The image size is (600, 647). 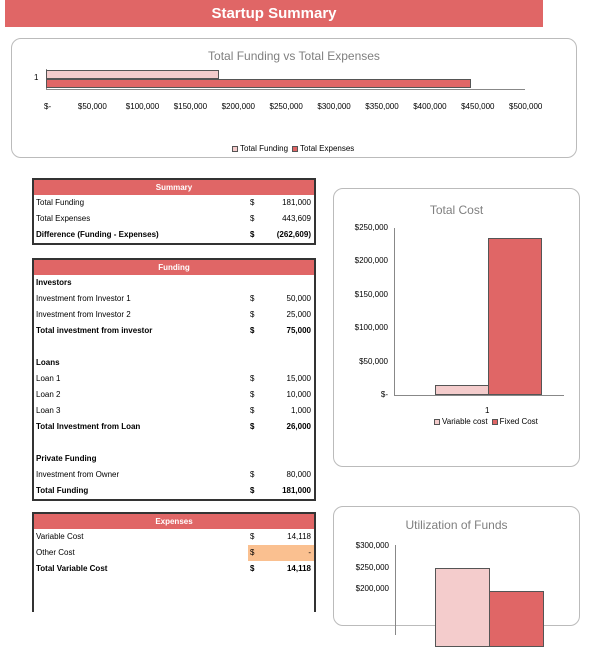 What do you see at coordinates (174, 315) in the screenshot?
I see `table-row: Investment from Investor 2$25,000` at bounding box center [174, 315].